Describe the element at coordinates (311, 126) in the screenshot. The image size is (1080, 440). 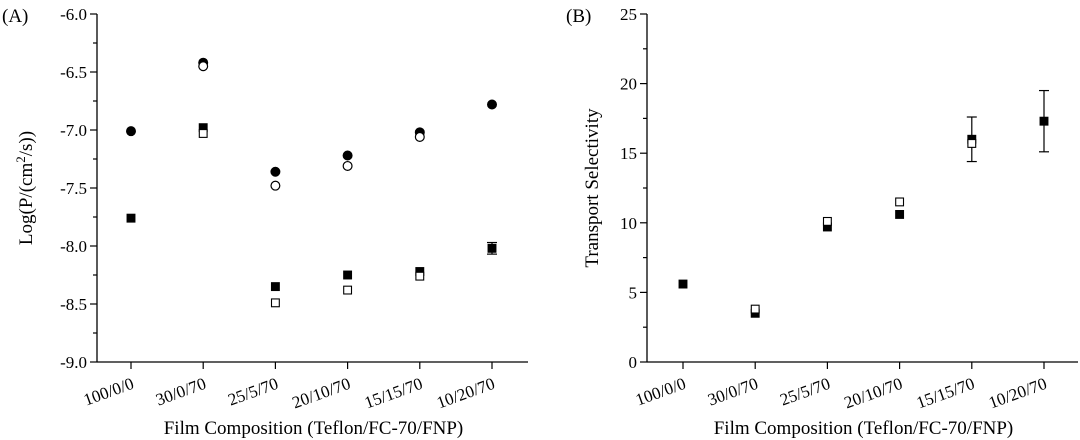
I see `series-open-circle` at that location.